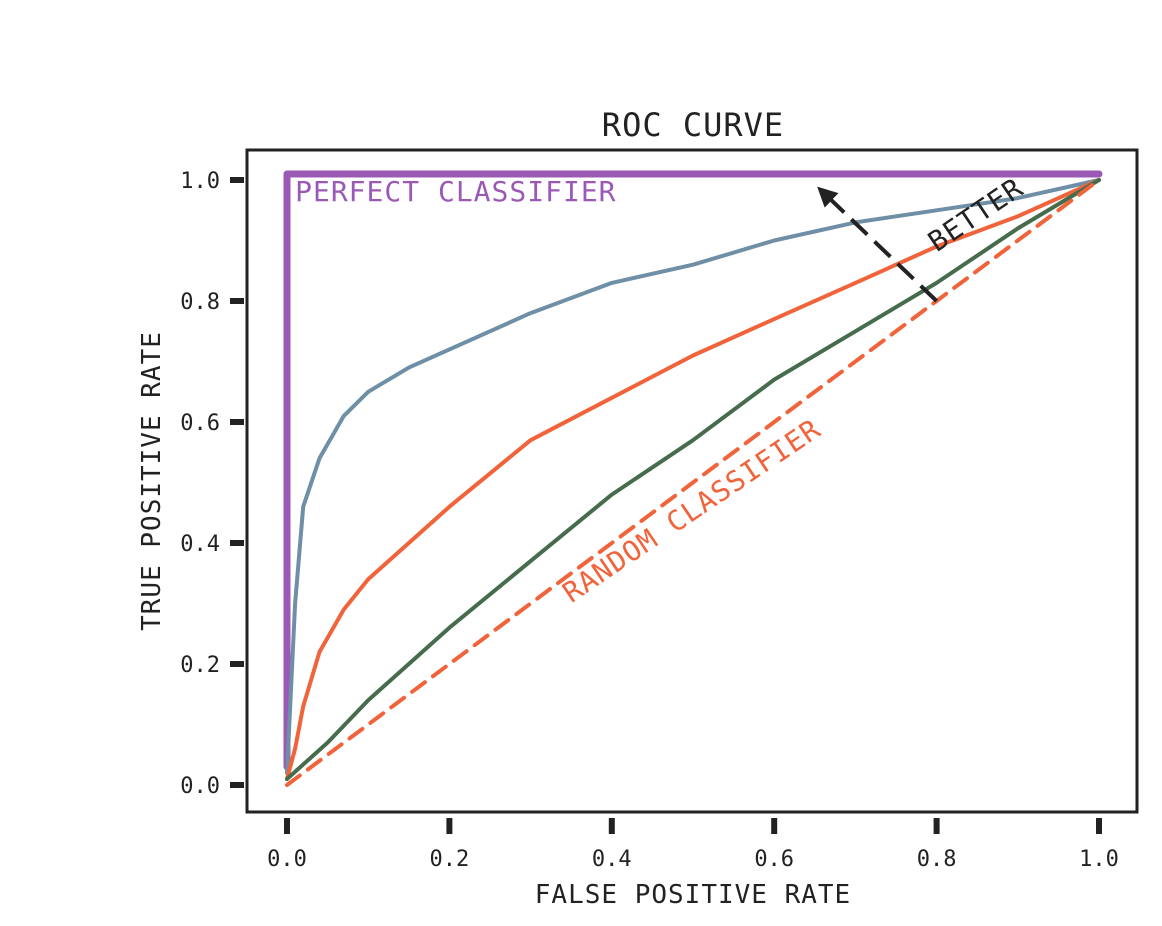 This screenshot has width=1162, height=926. Describe the element at coordinates (455, 191) in the screenshot. I see `annotation-perfect: PERFECT CLASSIFIER` at that location.